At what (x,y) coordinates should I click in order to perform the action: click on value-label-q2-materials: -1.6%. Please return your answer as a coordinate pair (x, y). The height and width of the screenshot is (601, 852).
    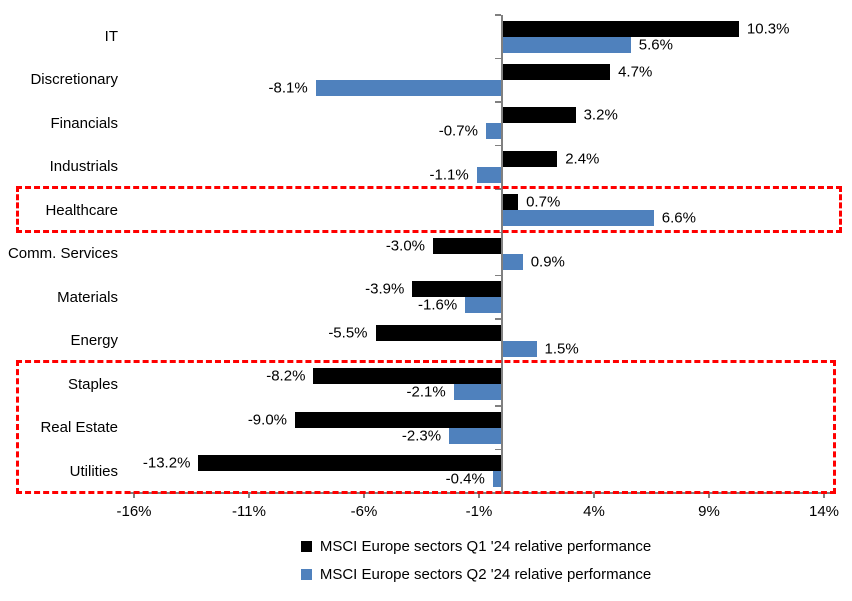
    Looking at the image, I should click on (438, 305).